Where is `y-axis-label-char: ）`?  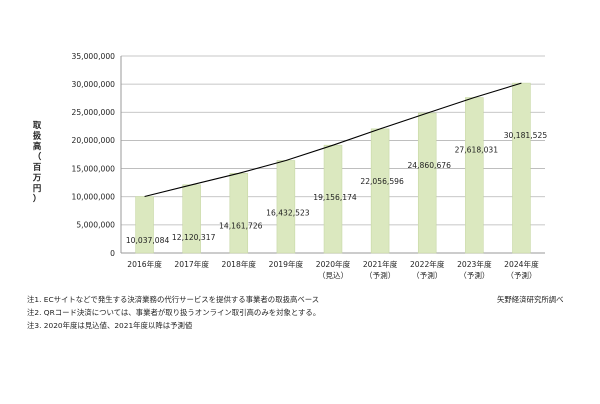
y-axis-label-char: ） is located at coordinates (37, 199).